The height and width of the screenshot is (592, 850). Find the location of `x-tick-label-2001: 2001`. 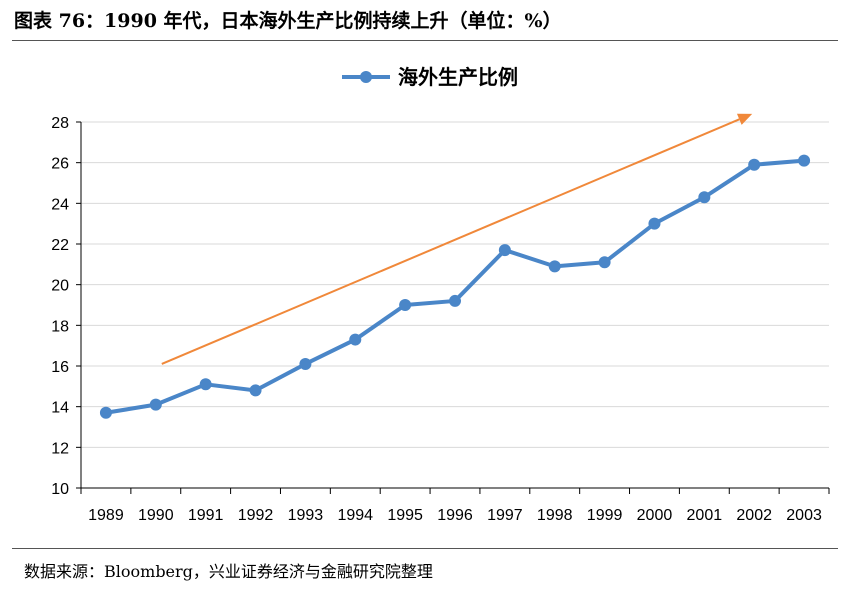

x-tick-label-2001: 2001 is located at coordinates (705, 515).